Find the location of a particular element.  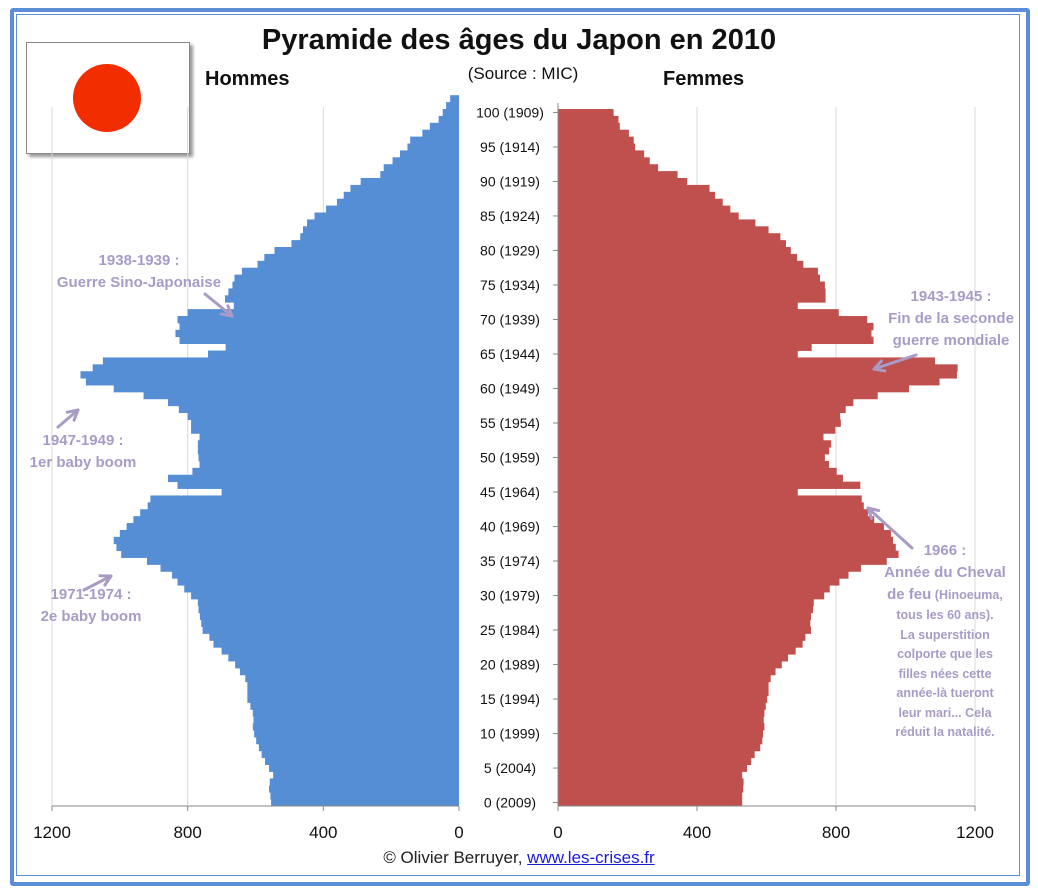

age-label-40: 40 (1969) is located at coordinates (510, 527).